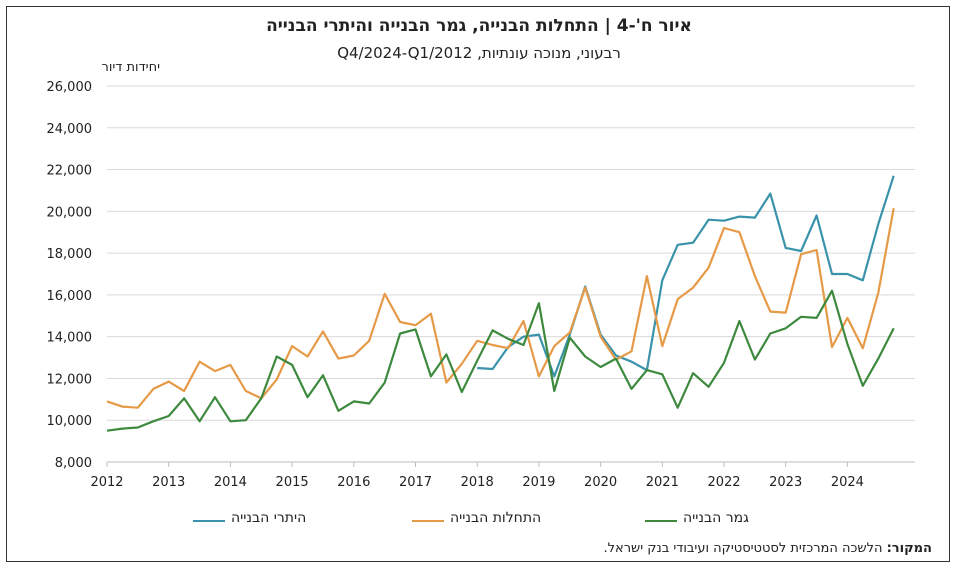 Image resolution: width=958 pixels, height=570 pixels. What do you see at coordinates (209, 521) in the screenshot?
I see `legend-swatch-permits` at bounding box center [209, 521].